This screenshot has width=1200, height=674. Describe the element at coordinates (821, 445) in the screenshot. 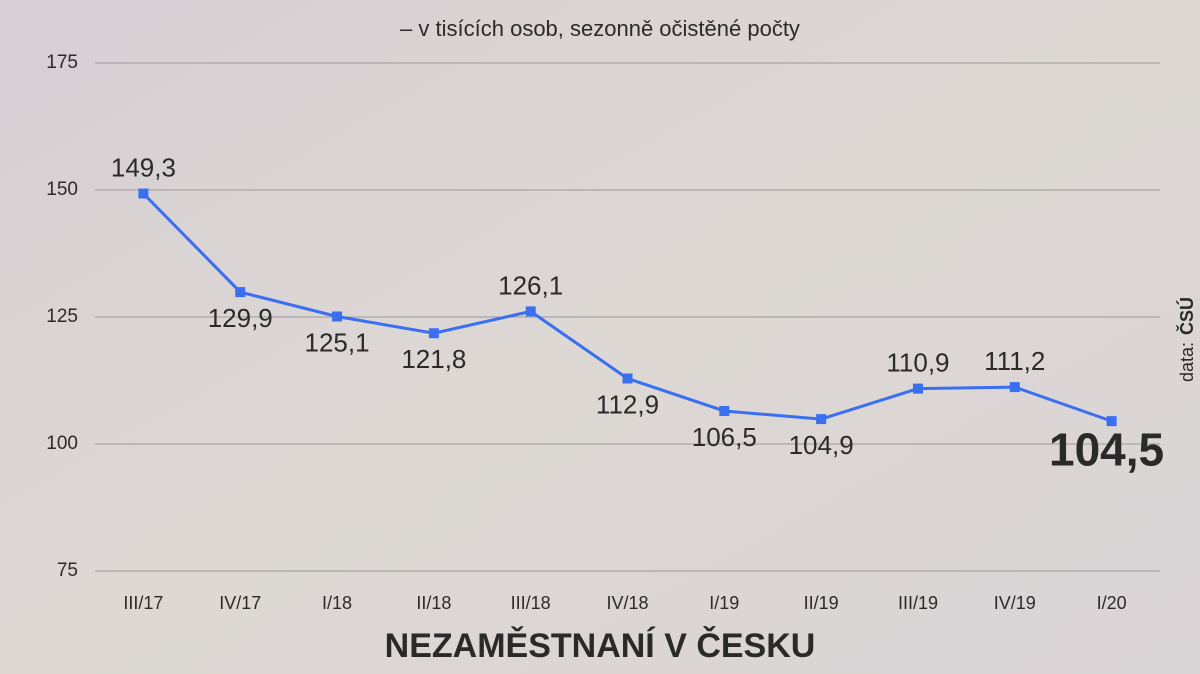

I see `data-label: 104,9` at that location.